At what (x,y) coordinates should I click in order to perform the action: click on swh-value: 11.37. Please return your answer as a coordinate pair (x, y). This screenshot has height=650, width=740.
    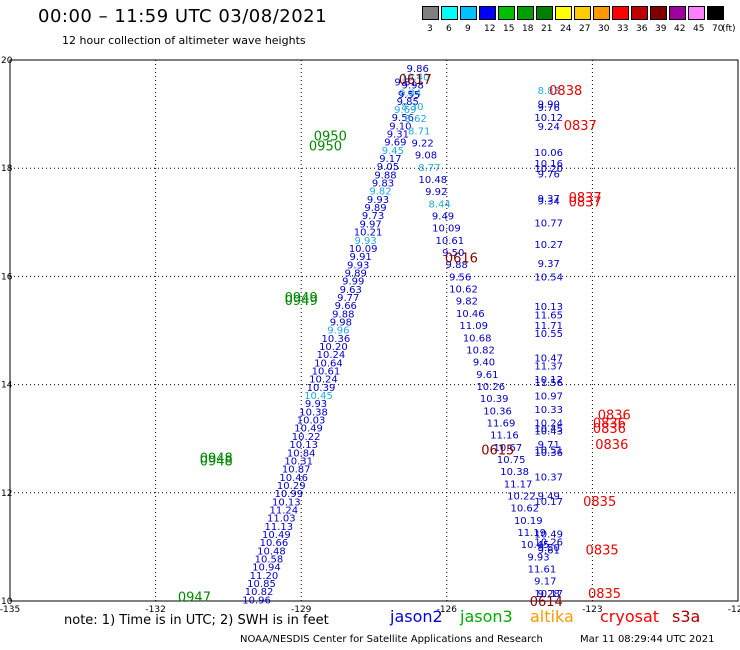
    Looking at the image, I should click on (548, 367).